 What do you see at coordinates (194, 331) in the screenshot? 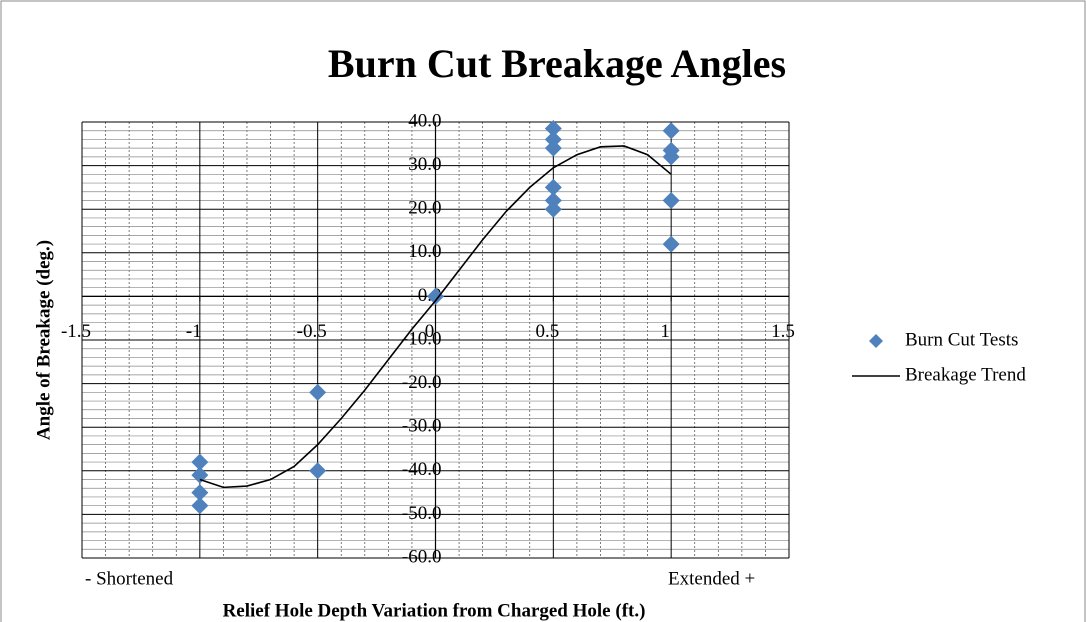
I see `x-tick-label: -1` at bounding box center [194, 331].